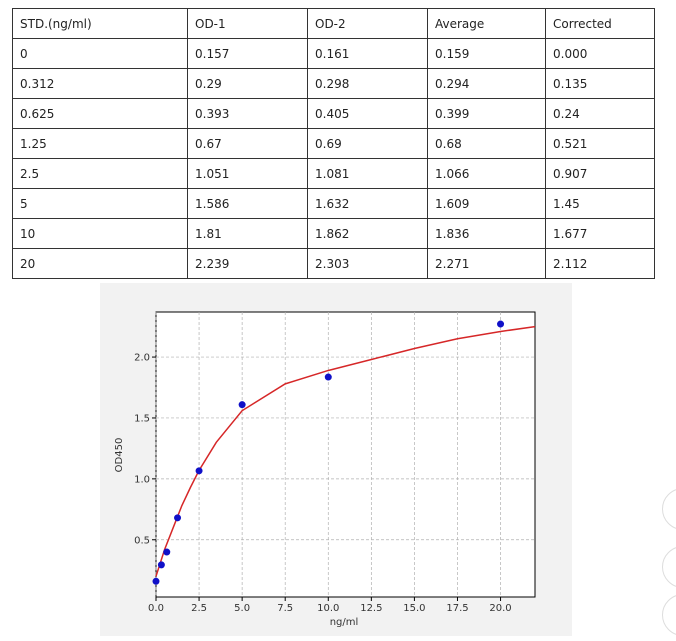 Image resolution: width=676 pixels, height=641 pixels. What do you see at coordinates (100, 53) in the screenshot?
I see `table-cell: 0` at bounding box center [100, 53].